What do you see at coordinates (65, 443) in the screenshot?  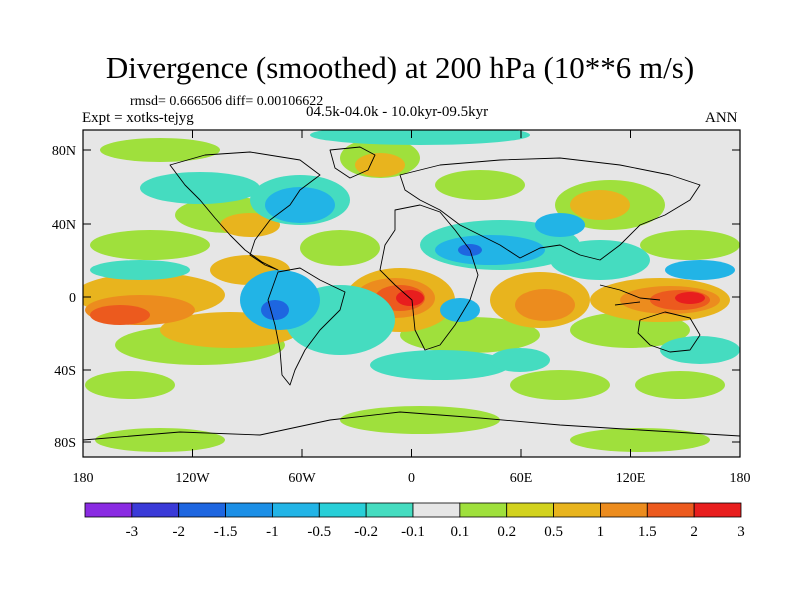 I see `lat-tick-label: 80S` at bounding box center [65, 443].